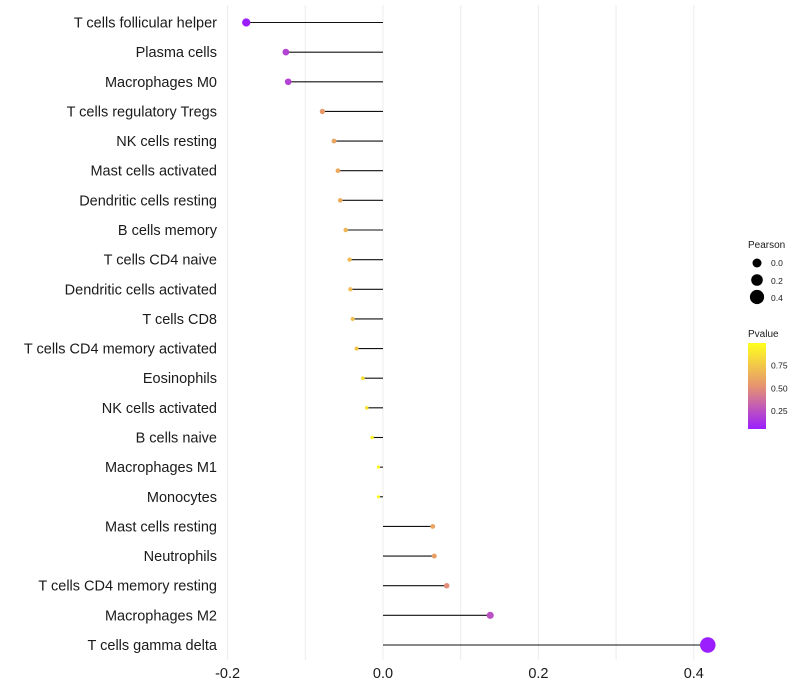  What do you see at coordinates (182, 498) in the screenshot?
I see `category-label: Monocytes` at bounding box center [182, 498].